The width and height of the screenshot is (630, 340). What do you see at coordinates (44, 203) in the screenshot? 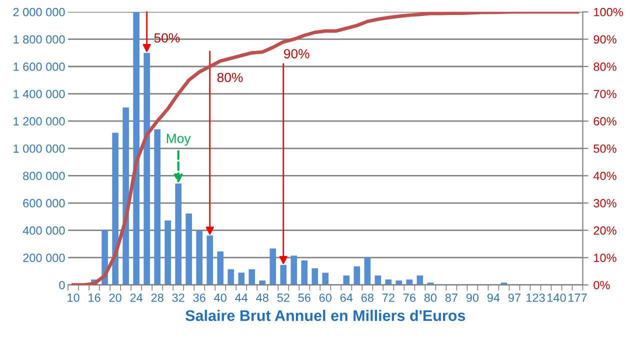
I see `y-tick-label: 600 000` at bounding box center [44, 203].